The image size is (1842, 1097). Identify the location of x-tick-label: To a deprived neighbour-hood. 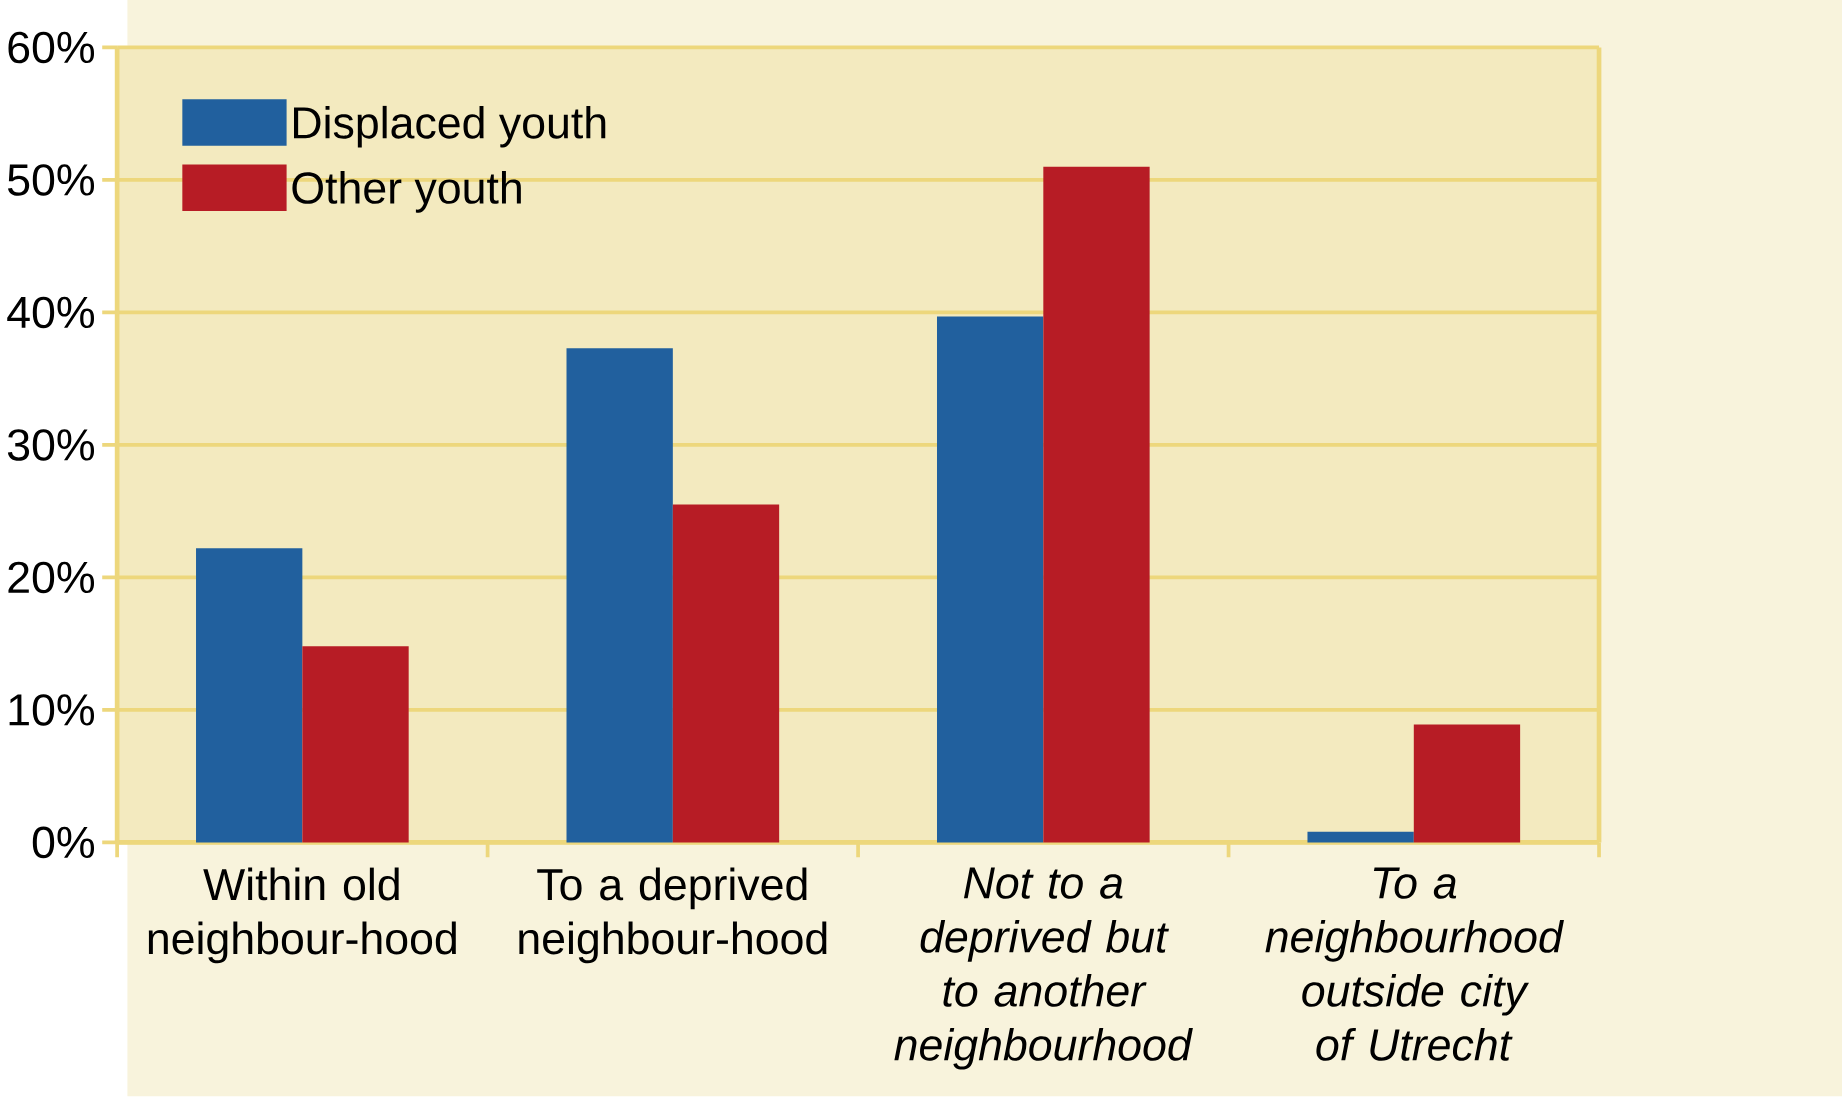
(673, 915).